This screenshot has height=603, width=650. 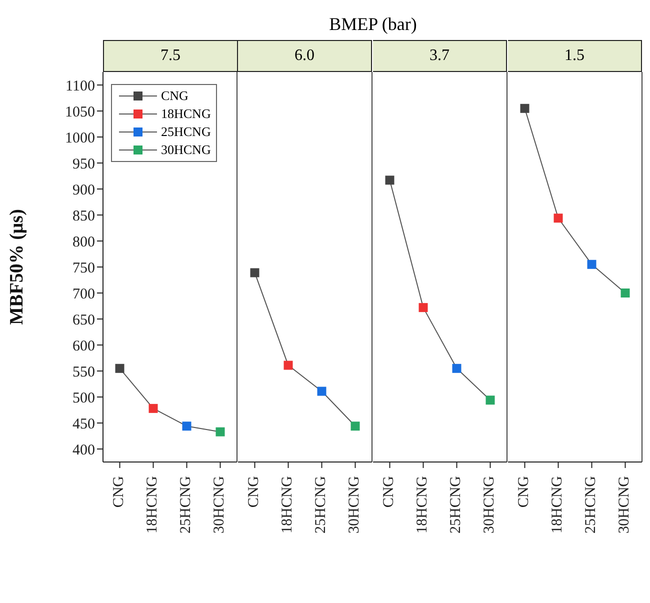 I want to click on legend-label: 18HCNG, so click(x=186, y=114).